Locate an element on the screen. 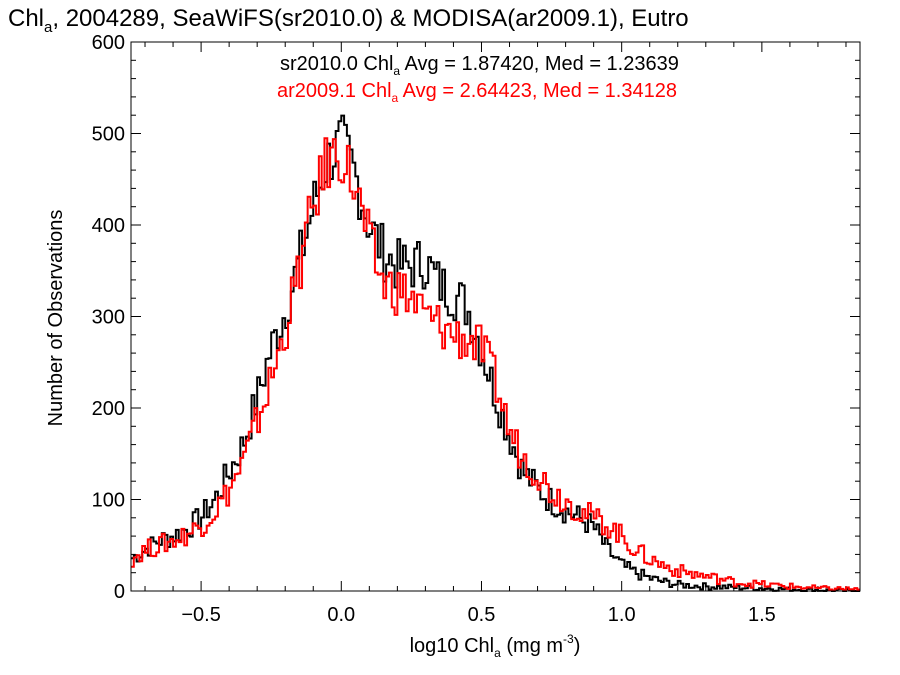 This screenshot has width=900, height=675. x-tick-label: 1.0 is located at coordinates (622, 615).